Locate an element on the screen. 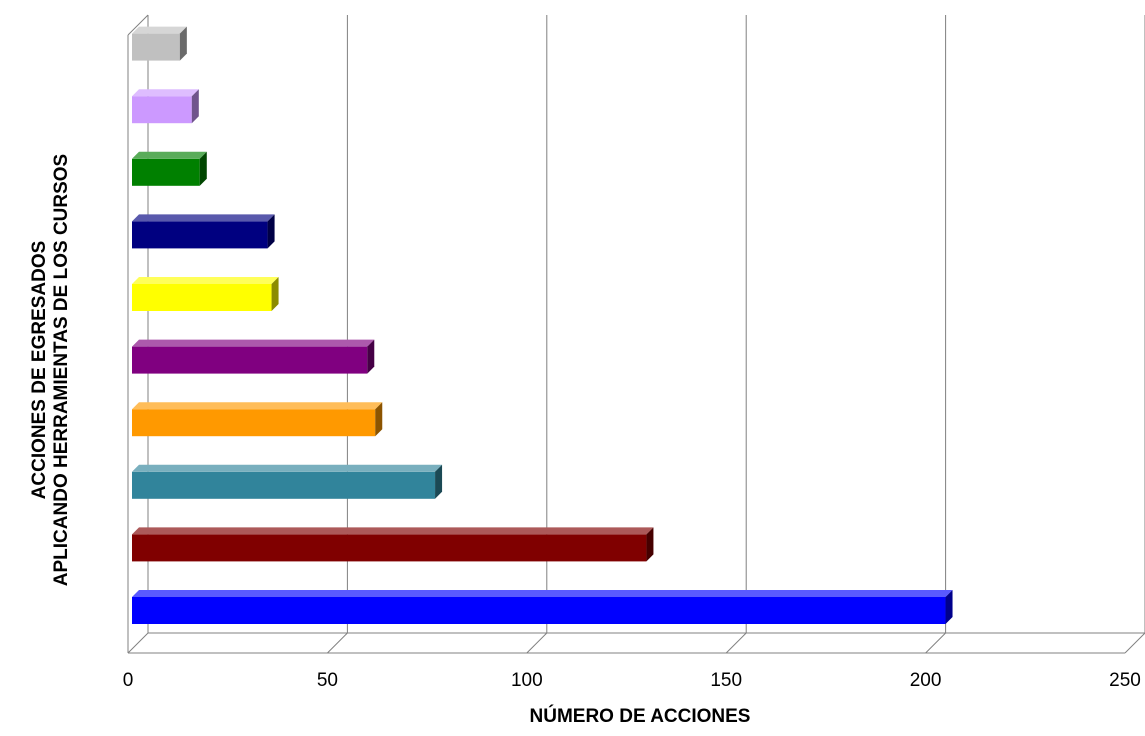 This screenshot has height=736, width=1145. x-tick-label: 150 is located at coordinates (726, 680).